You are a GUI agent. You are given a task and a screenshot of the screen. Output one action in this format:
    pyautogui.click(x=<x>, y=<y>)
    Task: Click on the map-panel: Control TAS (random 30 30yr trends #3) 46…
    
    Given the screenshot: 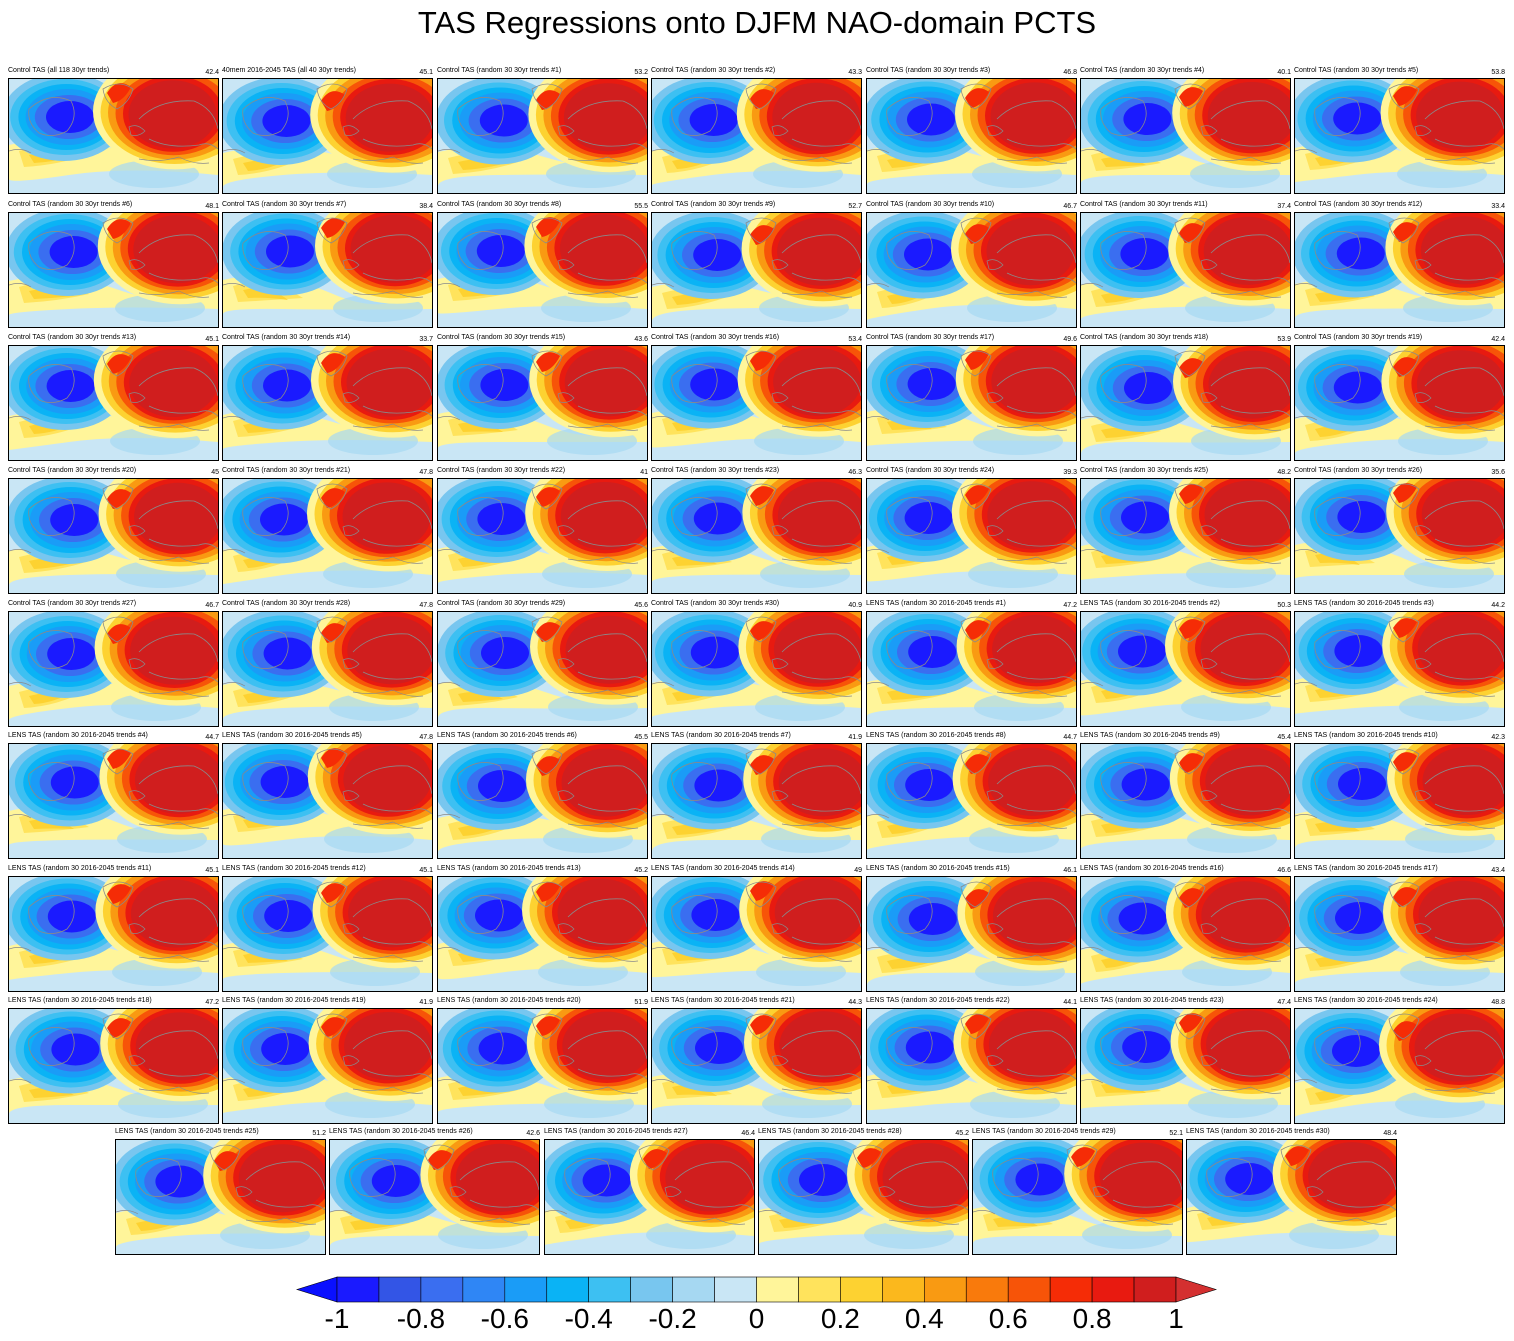 What is the action you would take?
    pyautogui.click(x=971, y=130)
    